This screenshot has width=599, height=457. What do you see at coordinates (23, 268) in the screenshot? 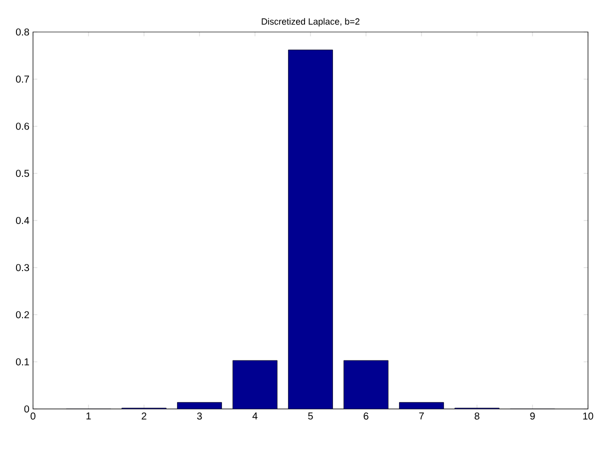
I see `y-tick-label: 0.3` at bounding box center [23, 268].